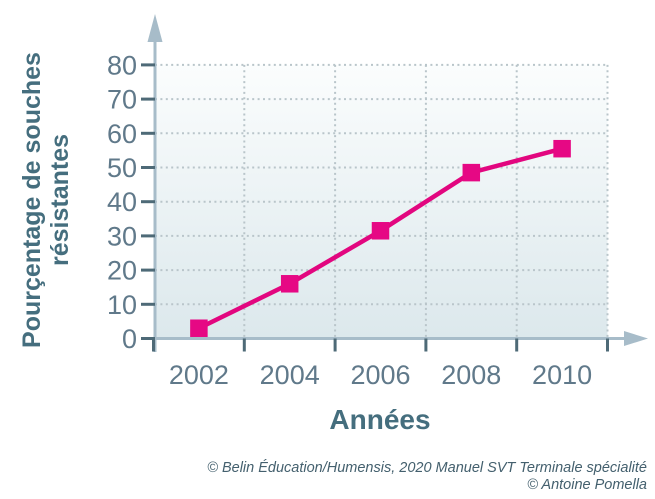 This screenshot has width=655, height=499. Describe the element at coordinates (155, 28) in the screenshot. I see `y-axis-arrow` at that location.